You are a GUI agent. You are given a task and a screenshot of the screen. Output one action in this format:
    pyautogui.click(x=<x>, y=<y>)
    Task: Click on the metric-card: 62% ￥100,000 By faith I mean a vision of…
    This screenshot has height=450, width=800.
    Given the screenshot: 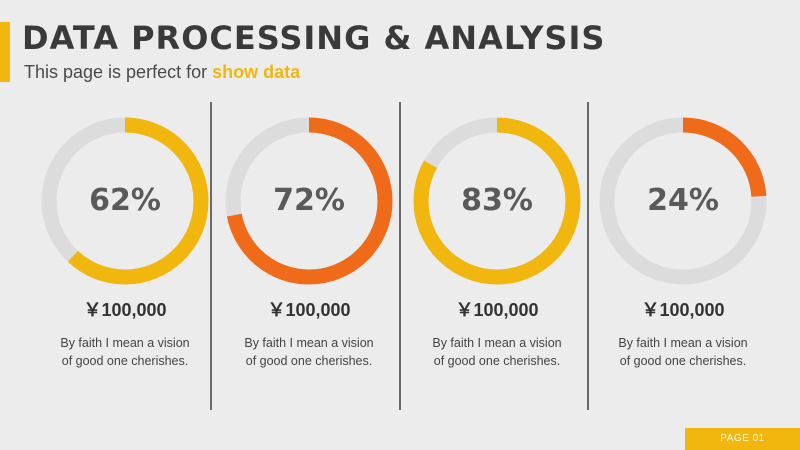 What is the action you would take?
    pyautogui.click(x=125, y=240)
    